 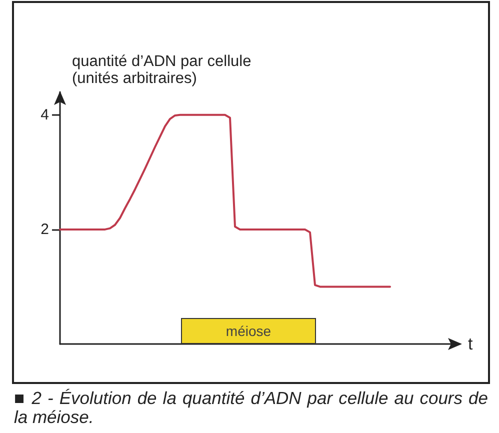 What do you see at coordinates (470, 344) in the screenshot?
I see `x-axis-title: t` at bounding box center [470, 344].